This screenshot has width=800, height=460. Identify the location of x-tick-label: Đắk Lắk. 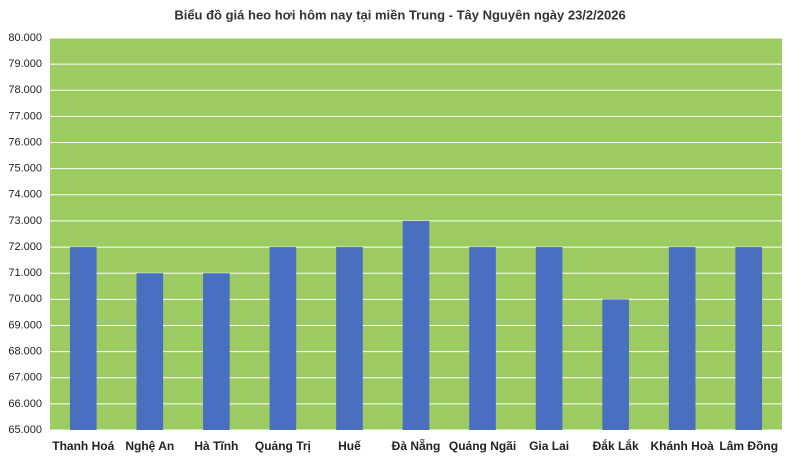
(616, 445).